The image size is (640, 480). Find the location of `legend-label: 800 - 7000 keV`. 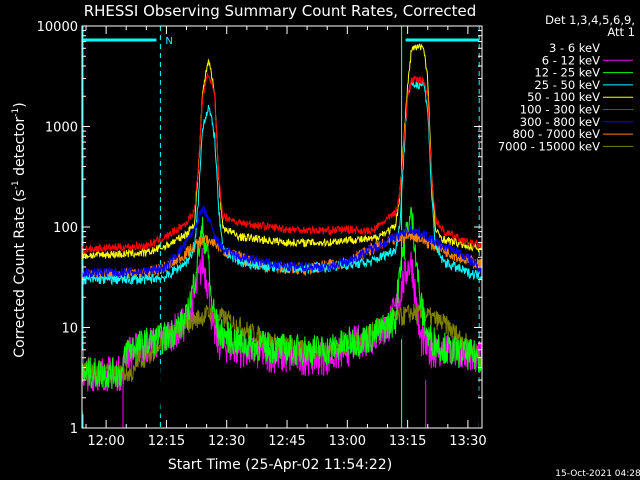

legend-label: 800 - 7000 keV is located at coordinates (556, 134).